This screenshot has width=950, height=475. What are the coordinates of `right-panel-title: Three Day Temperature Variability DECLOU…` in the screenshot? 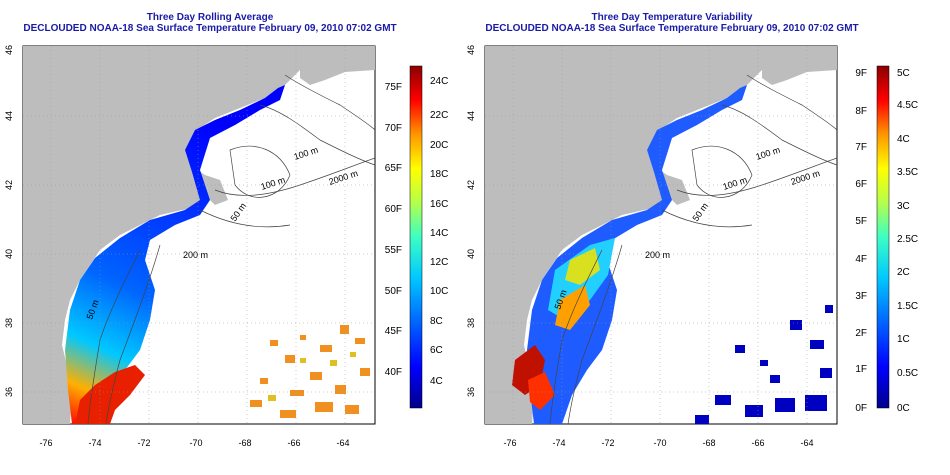 It's located at (672, 23).